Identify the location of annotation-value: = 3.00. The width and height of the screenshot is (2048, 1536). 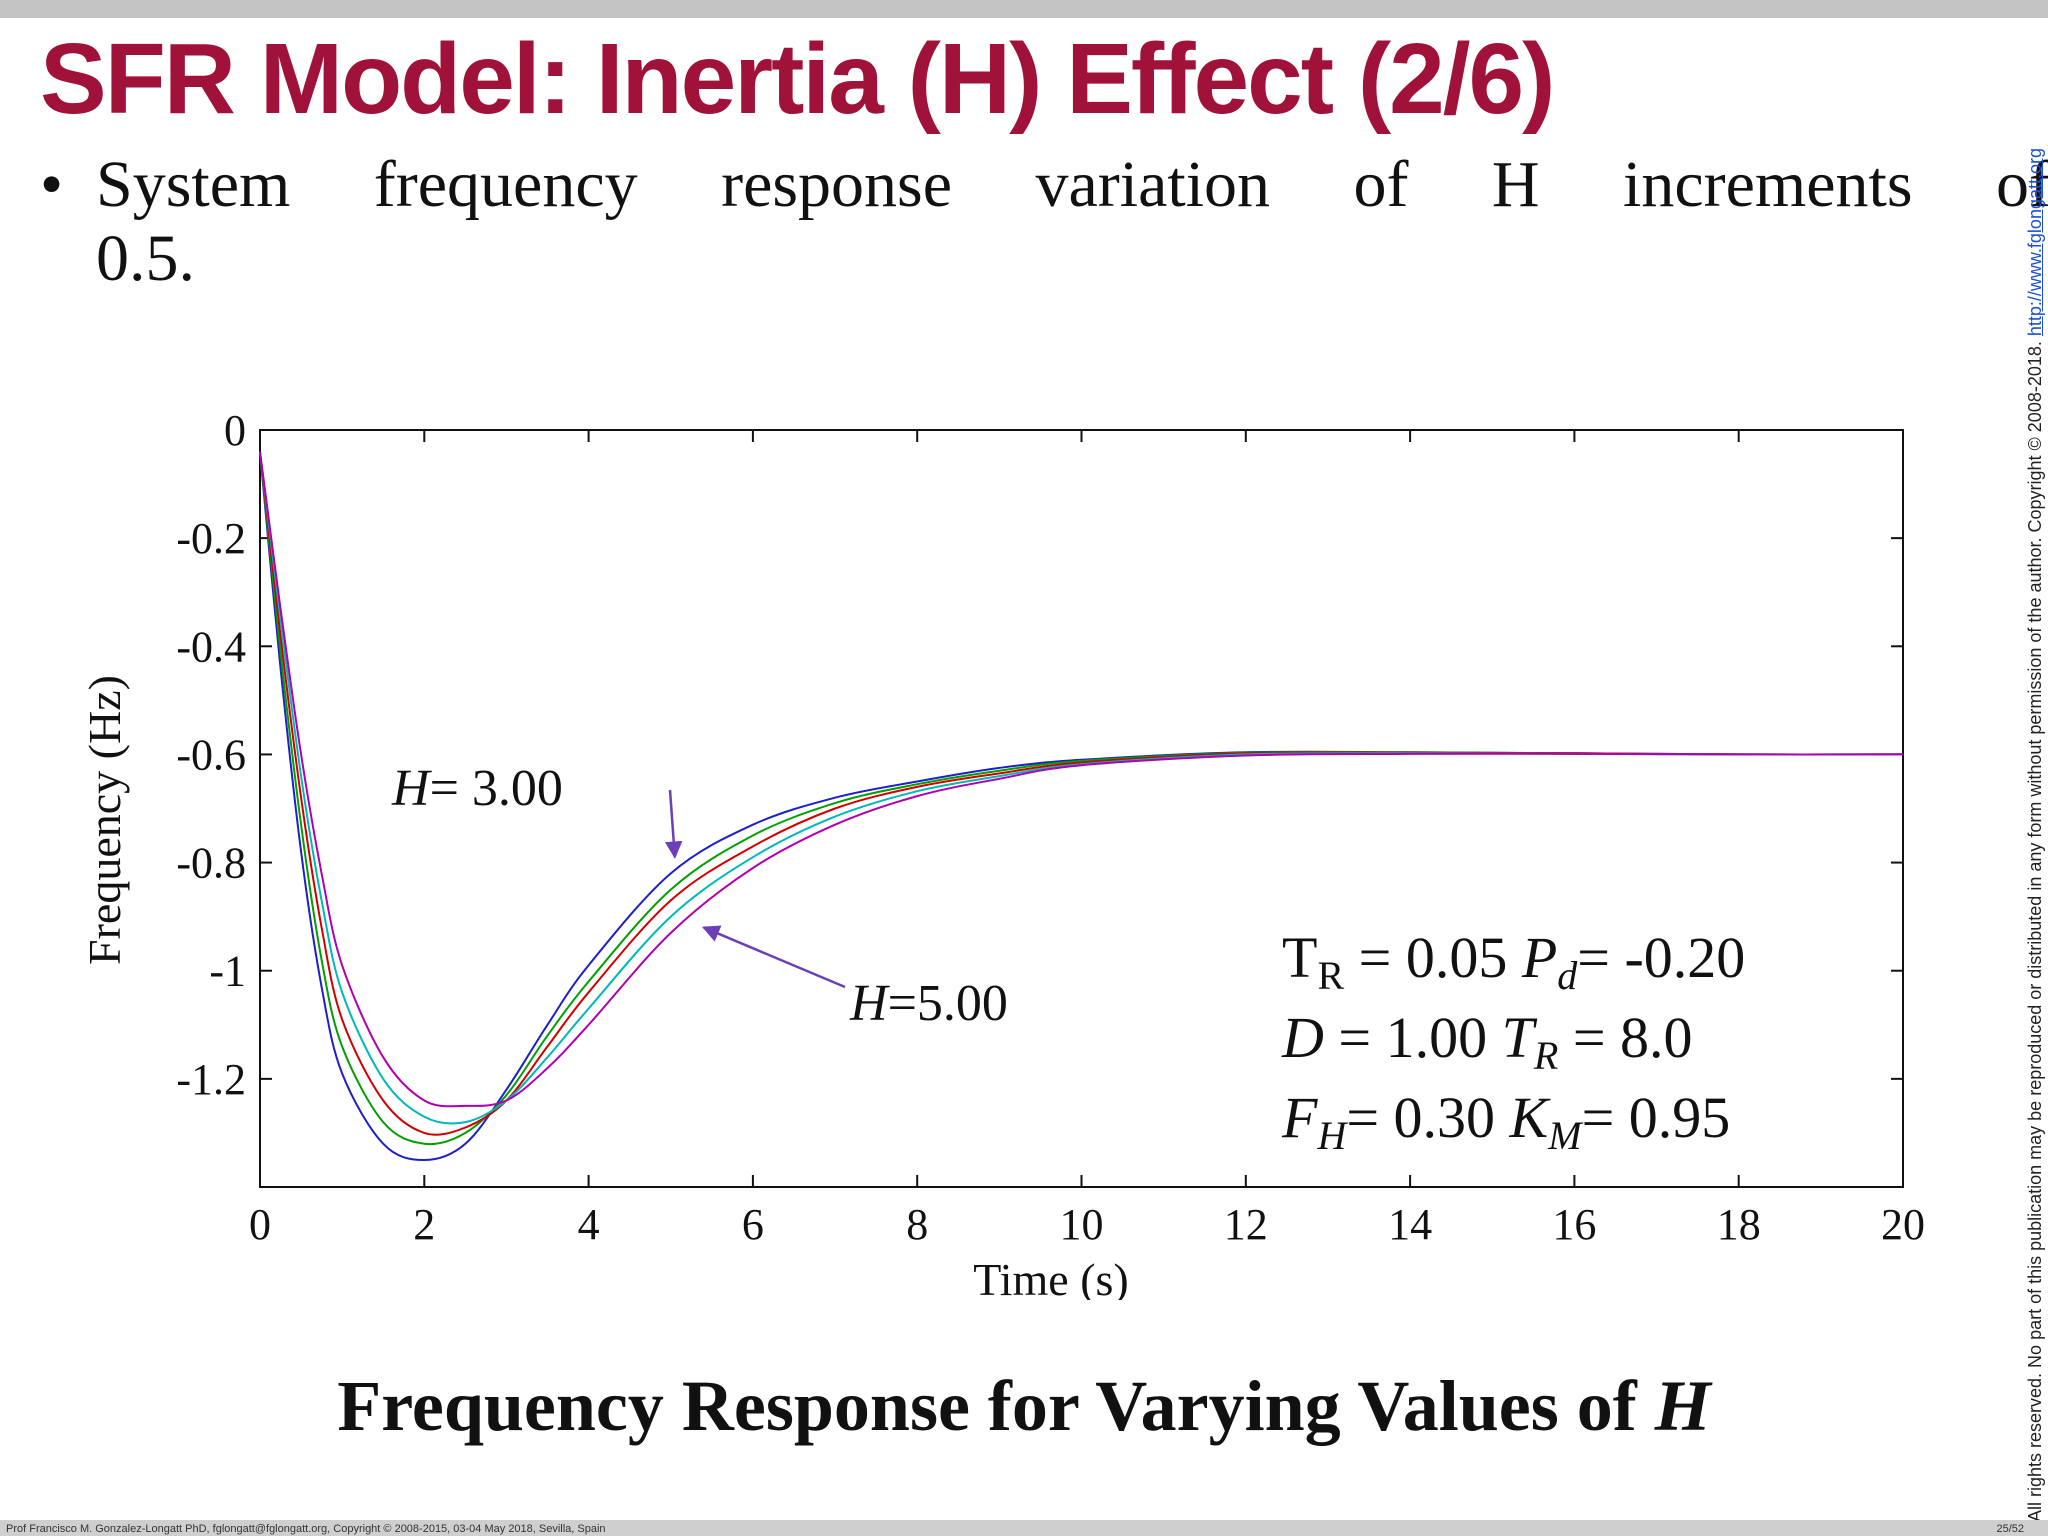
(496, 788).